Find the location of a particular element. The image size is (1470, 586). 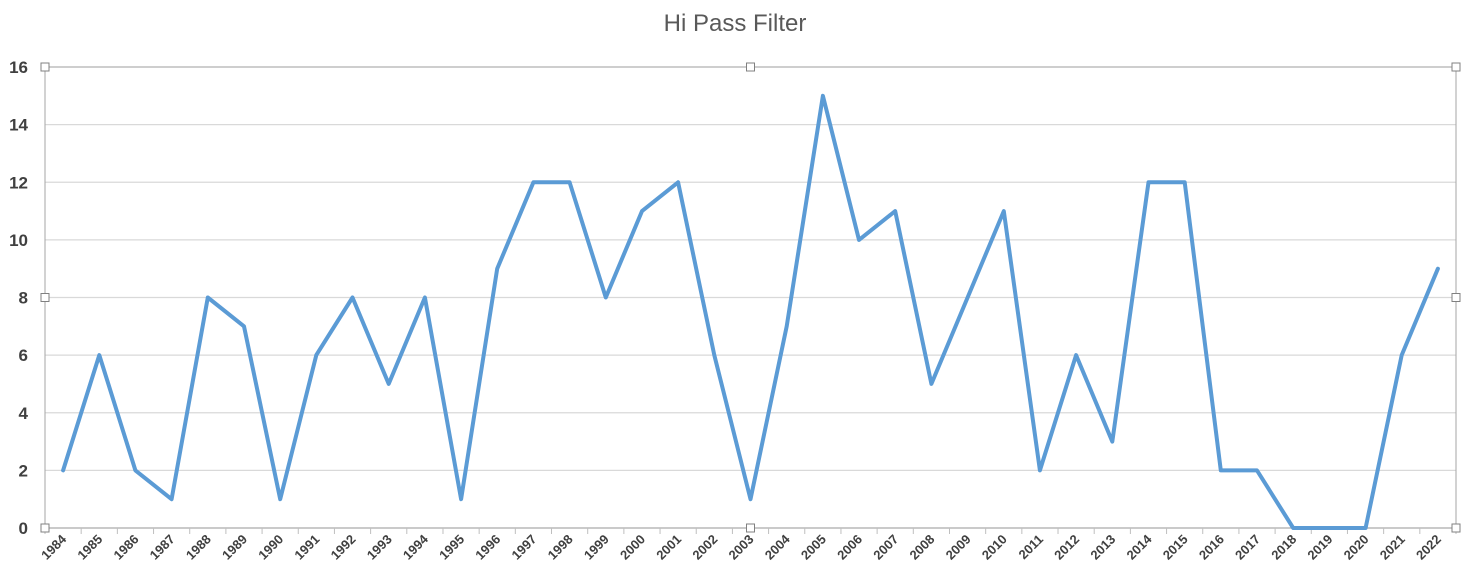

x-tick-label: 2000 is located at coordinates (632, 547).